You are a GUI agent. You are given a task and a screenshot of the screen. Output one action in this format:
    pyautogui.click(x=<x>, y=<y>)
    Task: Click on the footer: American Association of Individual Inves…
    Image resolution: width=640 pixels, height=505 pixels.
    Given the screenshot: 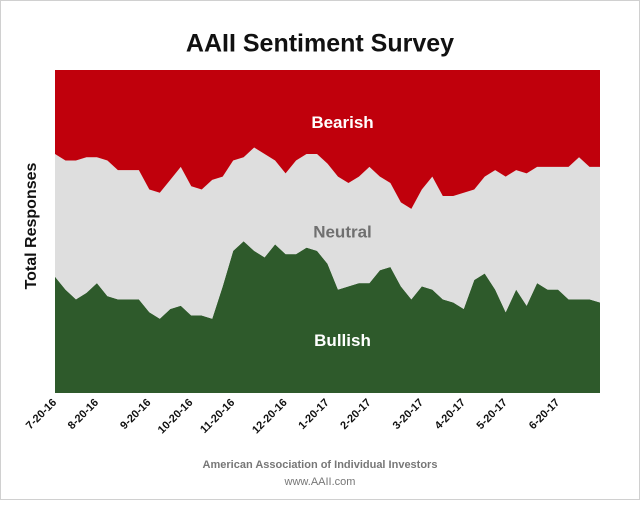 What is the action you would take?
    pyautogui.click(x=320, y=465)
    